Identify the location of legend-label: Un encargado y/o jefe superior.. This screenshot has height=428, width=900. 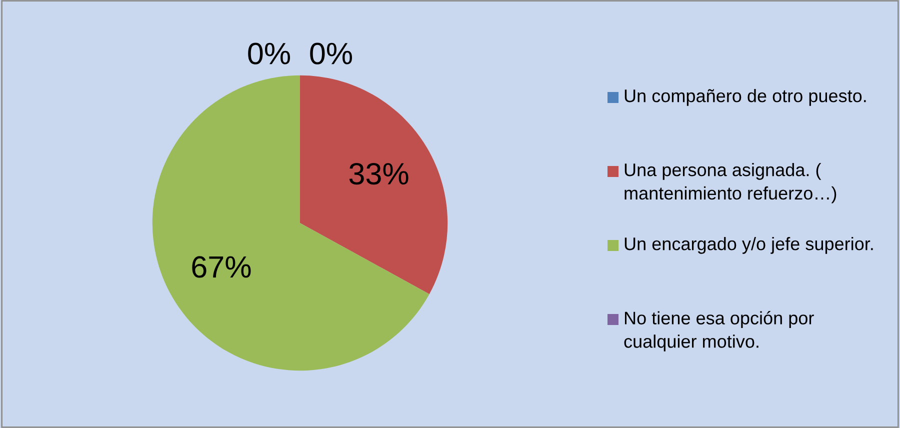
(748, 245).